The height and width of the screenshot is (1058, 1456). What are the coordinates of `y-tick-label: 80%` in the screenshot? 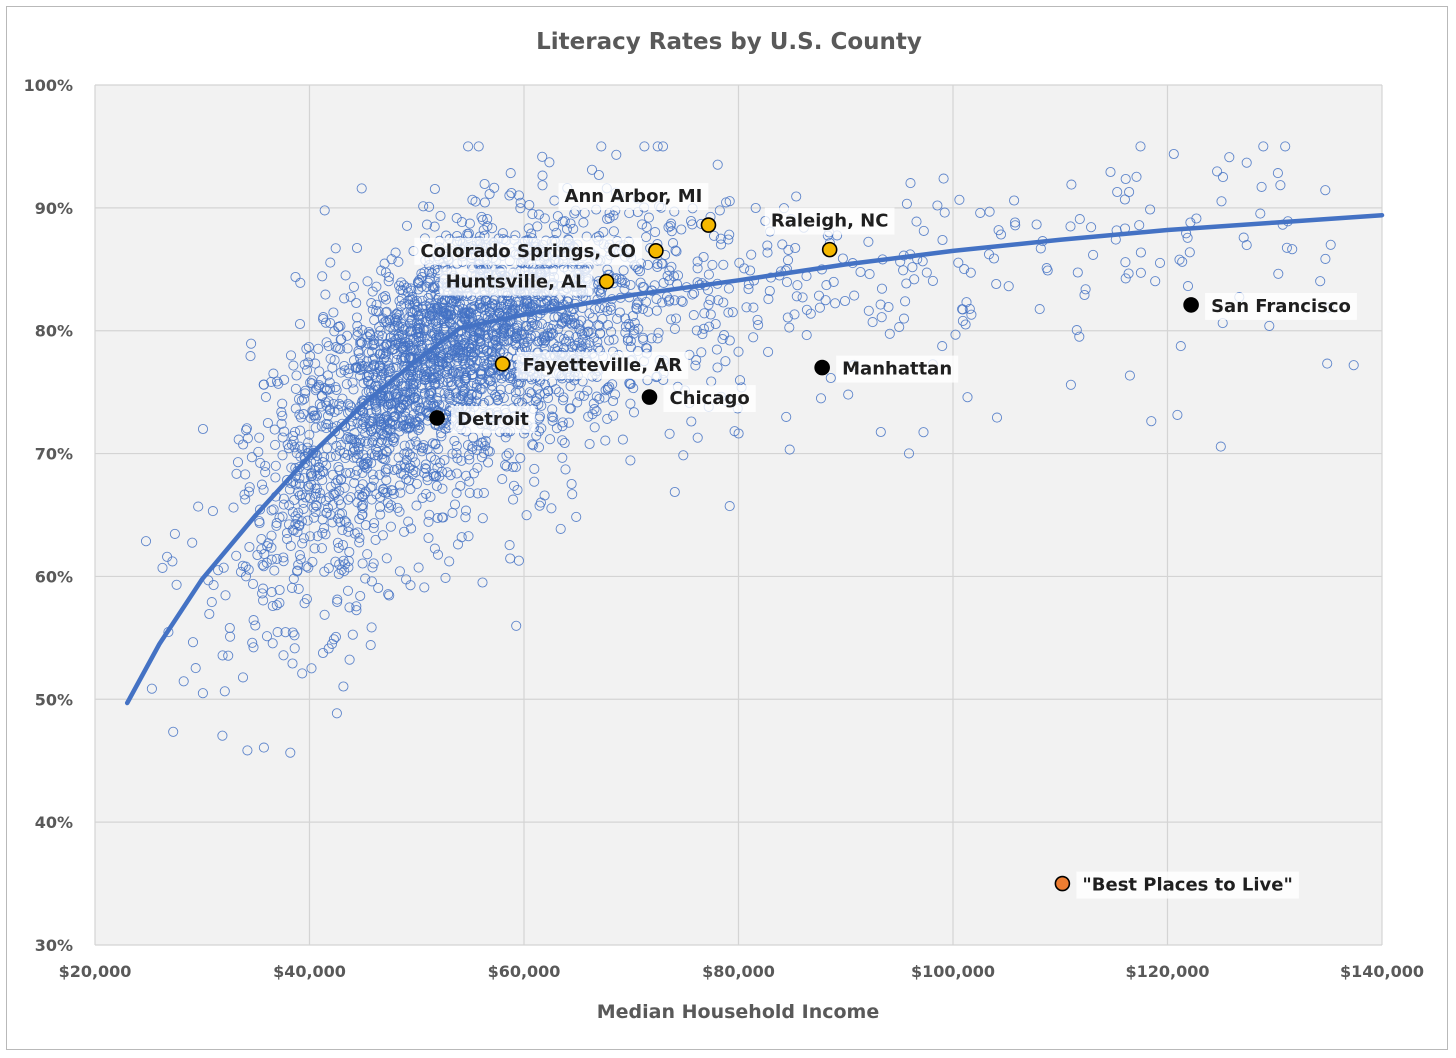 It's located at (54, 331).